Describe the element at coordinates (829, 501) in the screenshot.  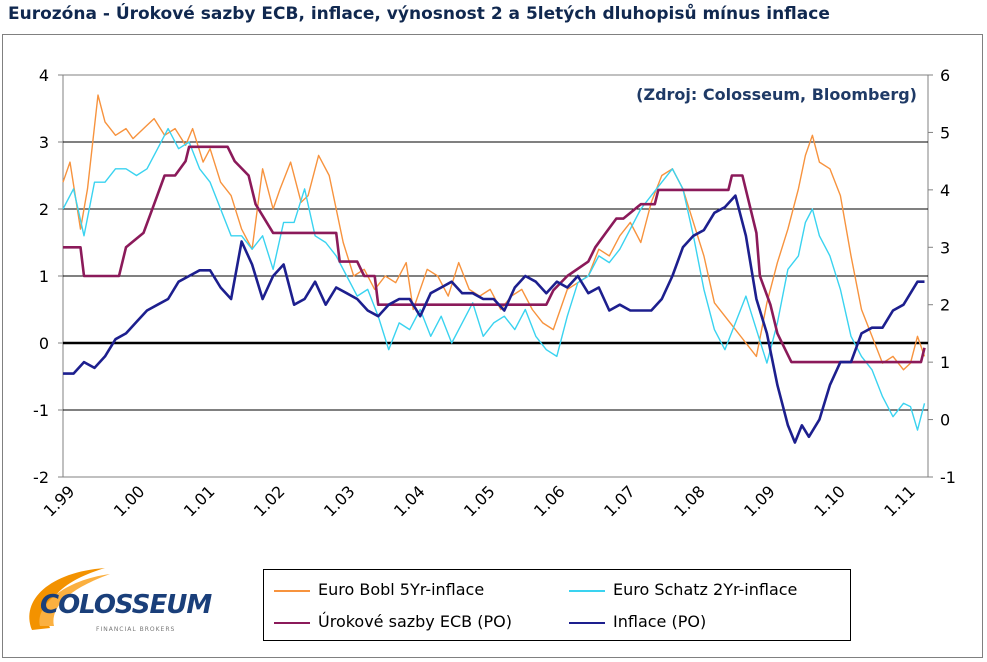
I see `x-tick-label: 1.10` at that location.